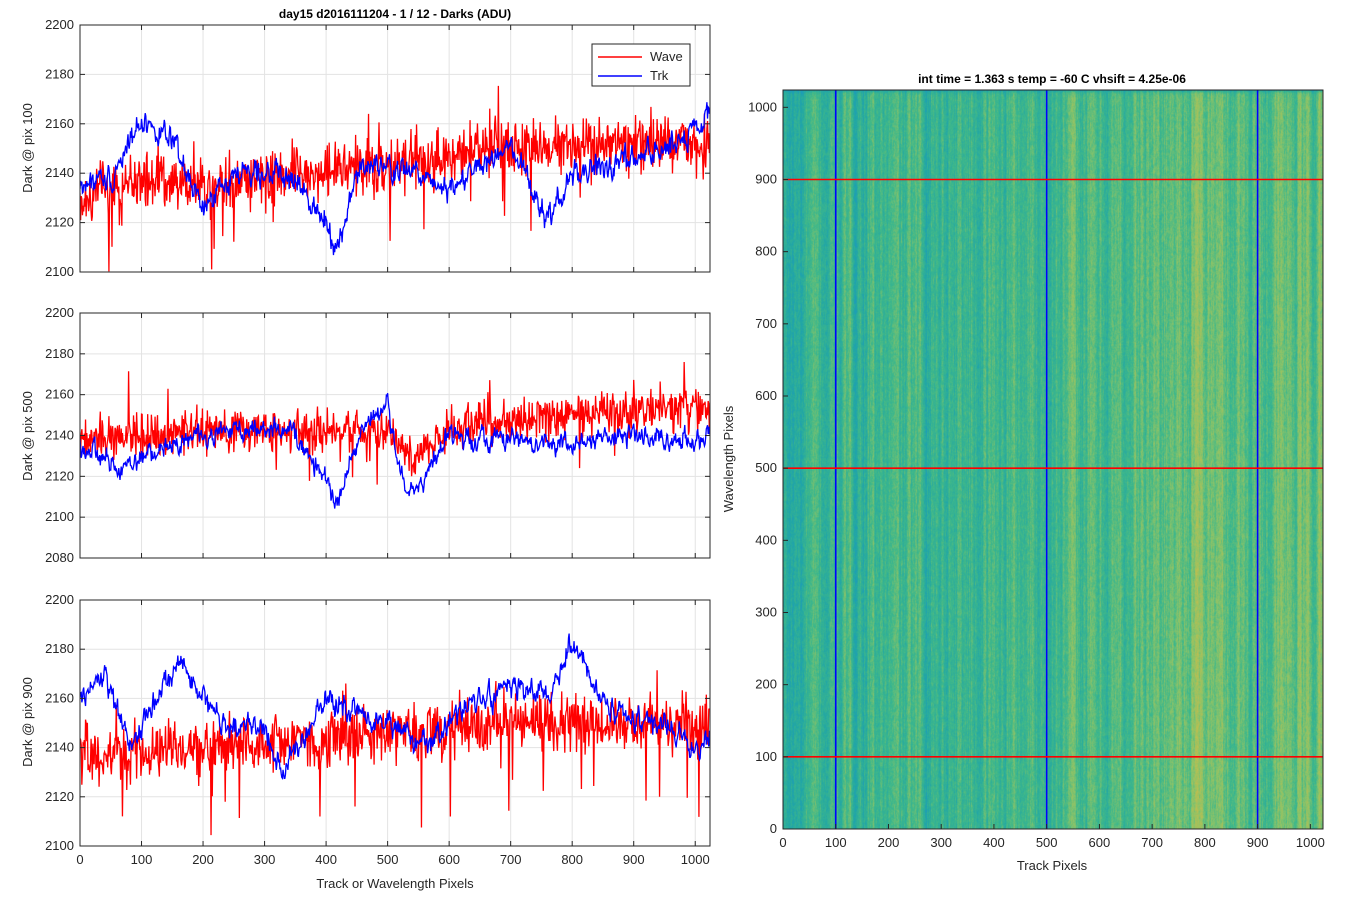 Image resolution: width=1350 pixels, height=905 pixels. What do you see at coordinates (395, 14) in the screenshot?
I see `panel-1-title: day15 d2016111204 - 1 / 12 - Darks (ADU)` at bounding box center [395, 14].